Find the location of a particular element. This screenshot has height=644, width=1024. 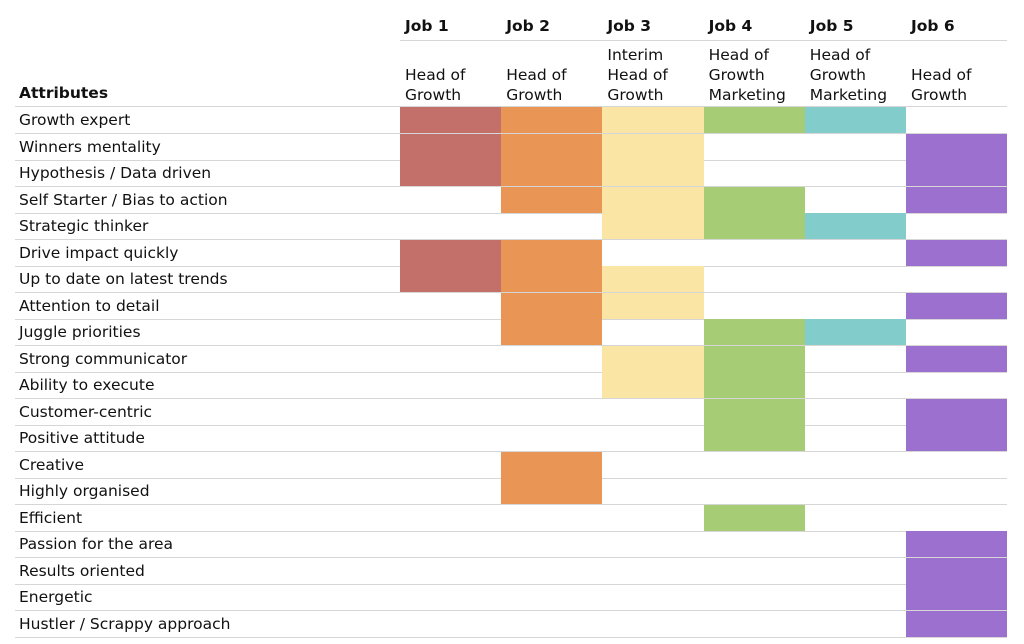

attribute-label: Positive attitude is located at coordinates (82, 438).